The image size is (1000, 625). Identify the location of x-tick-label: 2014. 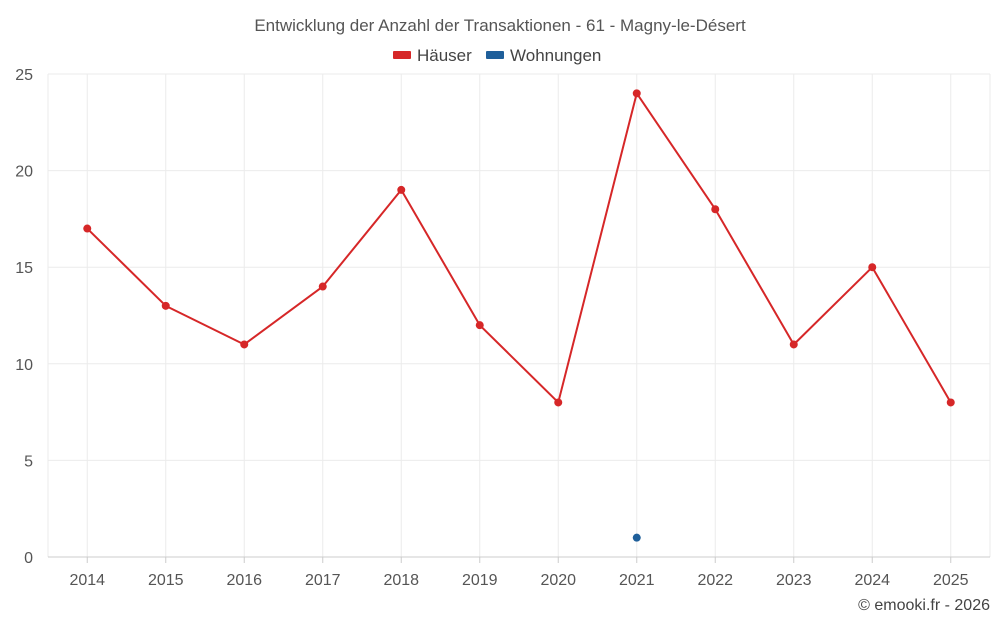
(87, 580).